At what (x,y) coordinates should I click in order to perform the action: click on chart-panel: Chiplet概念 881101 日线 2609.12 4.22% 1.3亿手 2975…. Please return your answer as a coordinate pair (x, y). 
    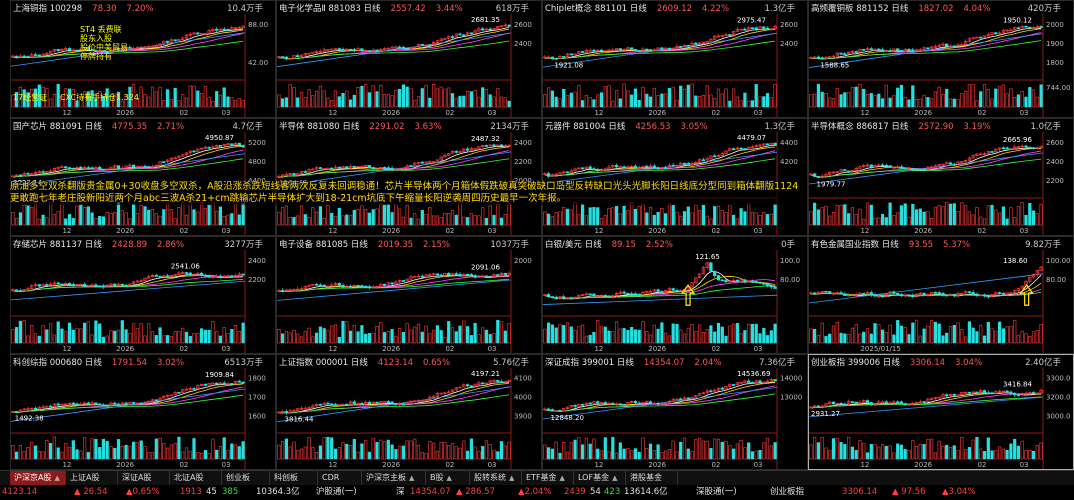
    Looking at the image, I should click on (675, 59).